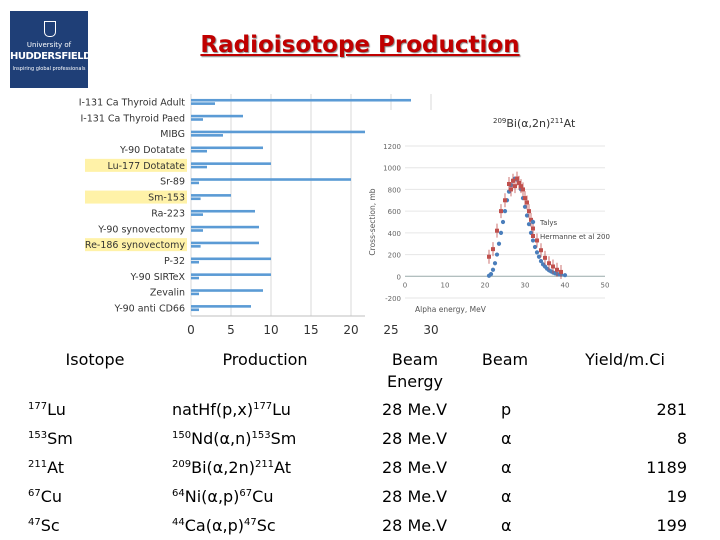  I want to click on reaction: Bi(α,2n), so click(223, 467).